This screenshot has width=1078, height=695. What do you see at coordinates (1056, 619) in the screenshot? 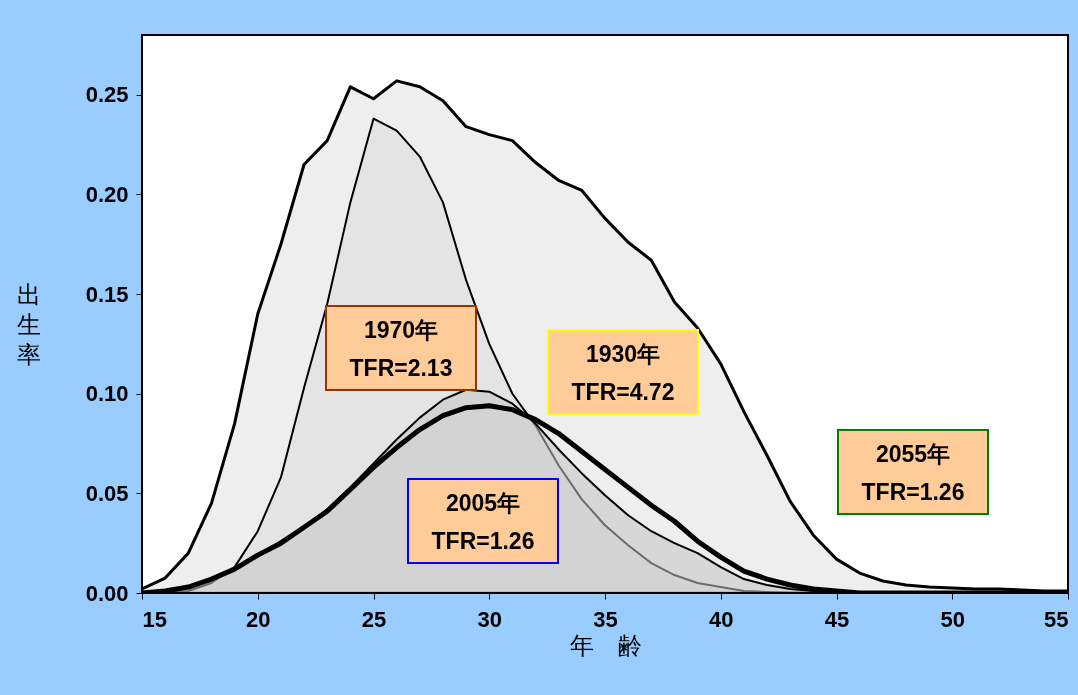
I see `x-tick-label: 55` at bounding box center [1056, 619].